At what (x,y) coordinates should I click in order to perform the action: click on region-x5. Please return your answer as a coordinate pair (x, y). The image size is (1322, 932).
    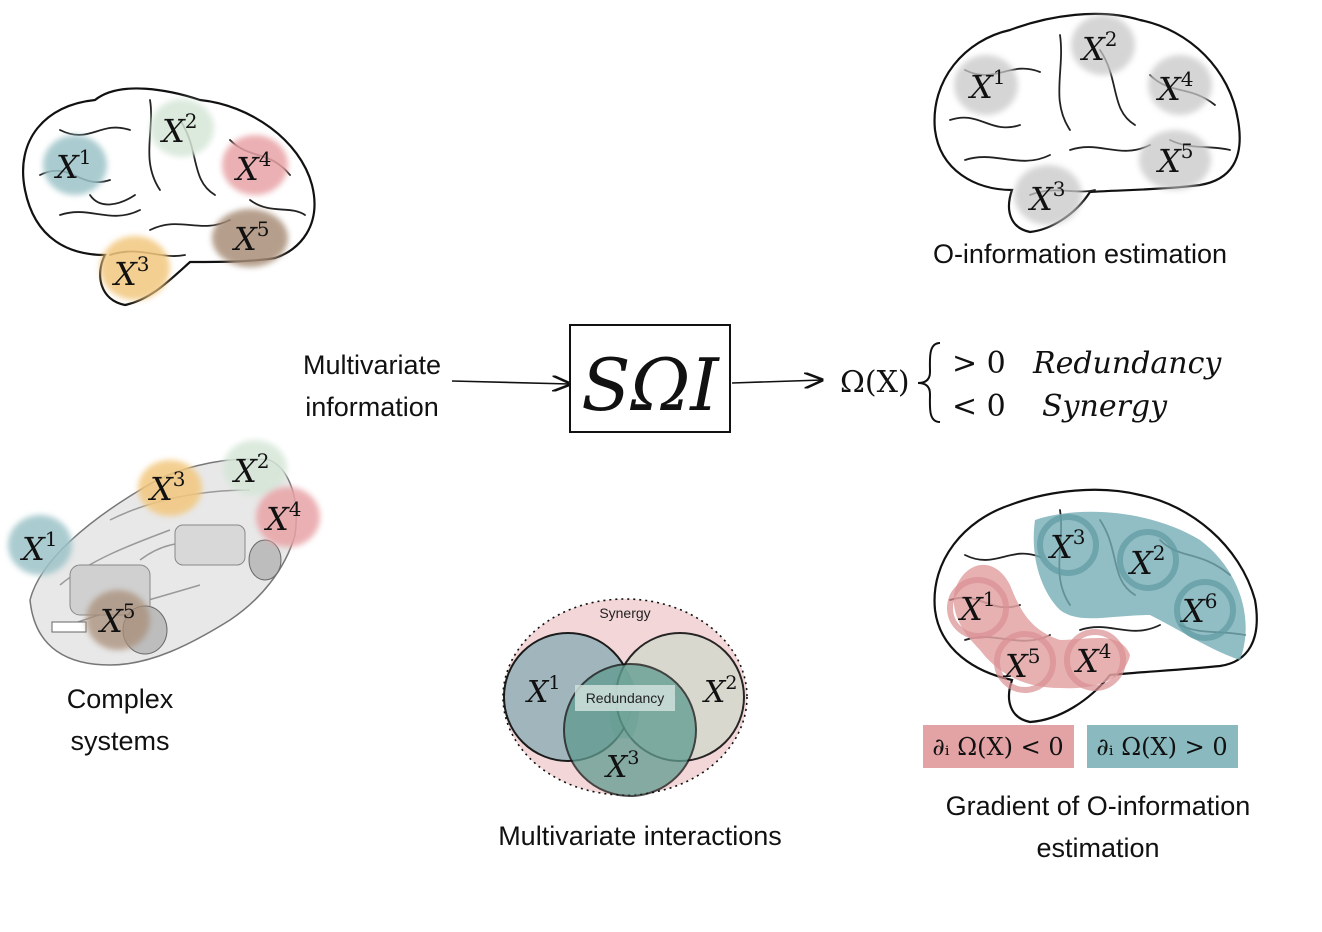
    Looking at the image, I should click on (250, 238).